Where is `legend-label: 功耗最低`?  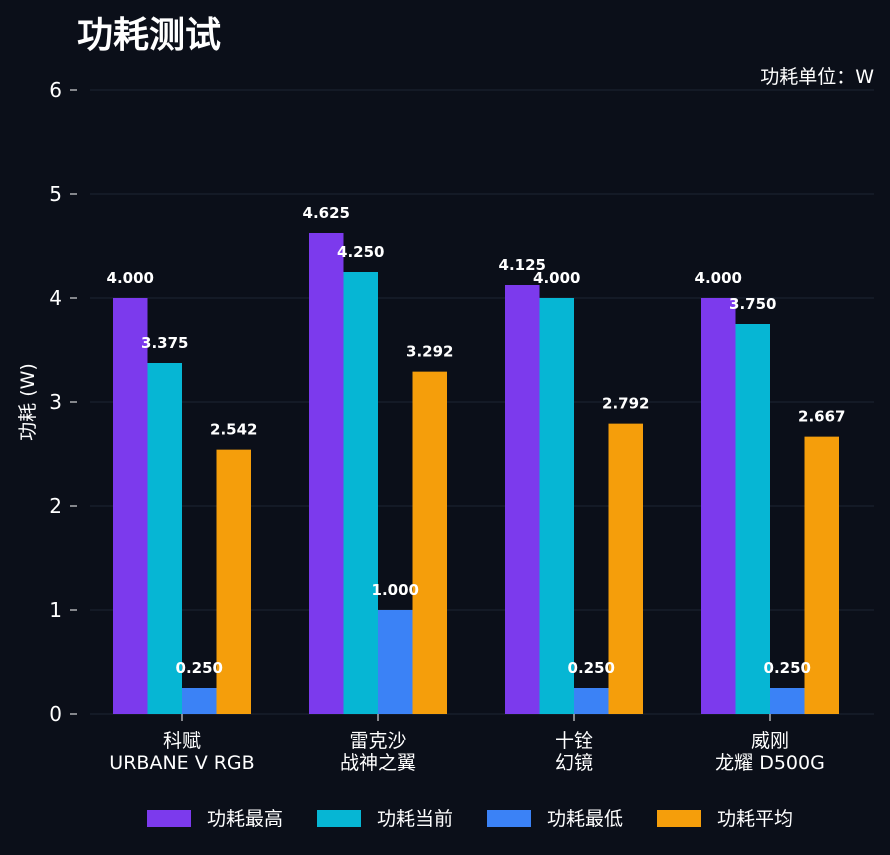
legend-label: 功耗最低 is located at coordinates (585, 819).